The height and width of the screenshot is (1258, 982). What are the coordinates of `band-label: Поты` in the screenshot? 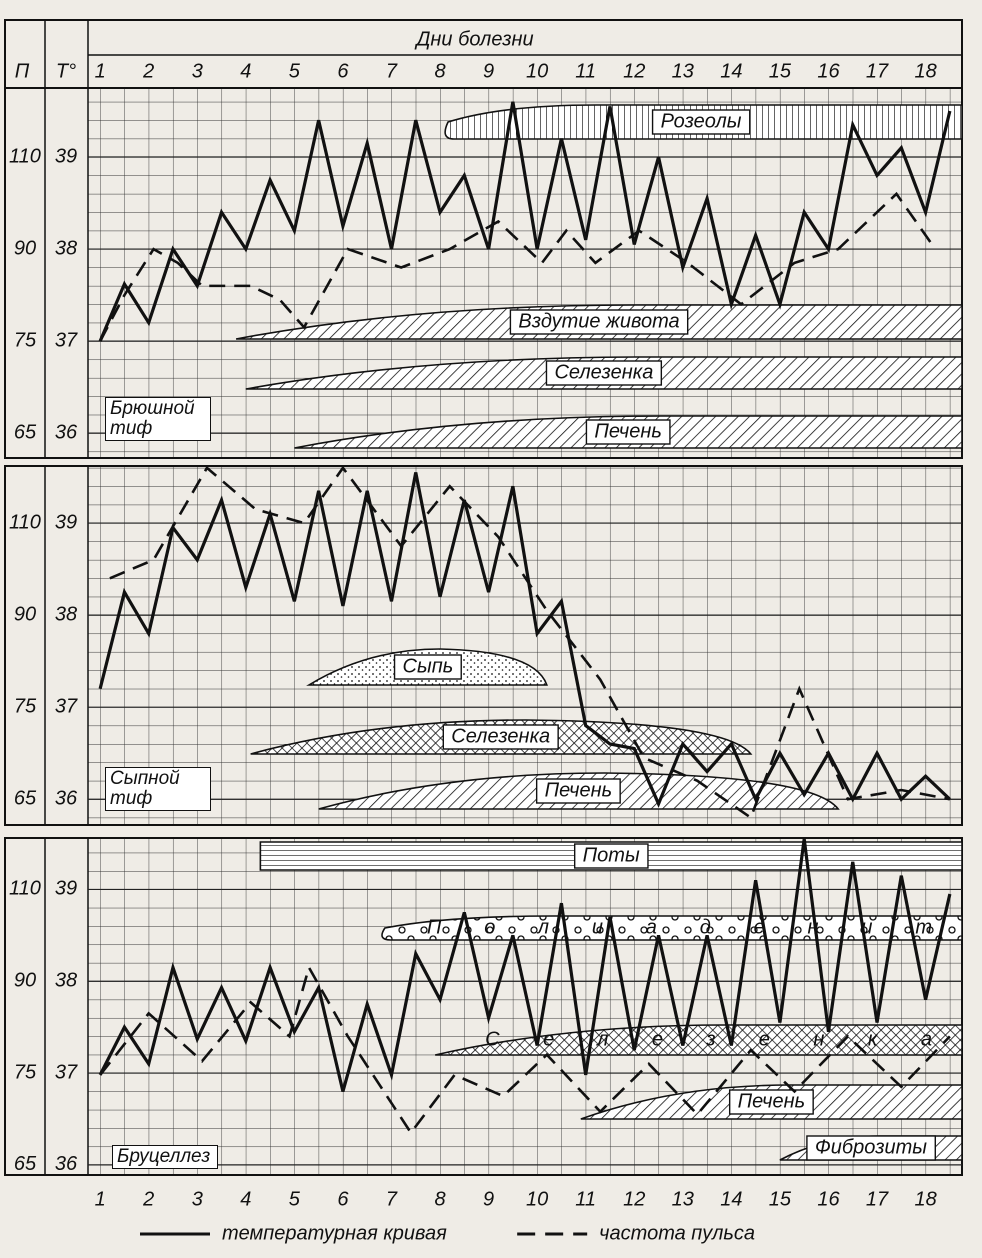 It's located at (611, 855).